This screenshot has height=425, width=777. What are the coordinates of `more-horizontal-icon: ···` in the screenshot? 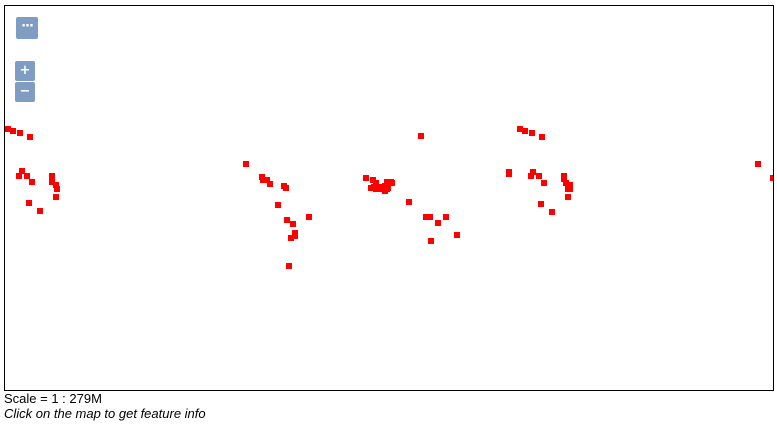 It's located at (27, 26).